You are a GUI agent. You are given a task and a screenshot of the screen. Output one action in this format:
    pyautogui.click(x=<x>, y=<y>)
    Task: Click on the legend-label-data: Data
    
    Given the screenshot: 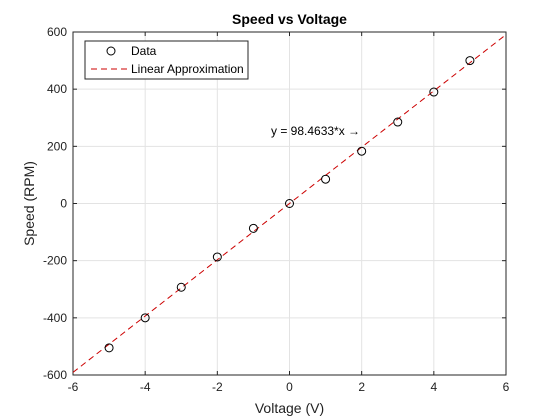 What is the action you would take?
    pyautogui.click(x=144, y=51)
    